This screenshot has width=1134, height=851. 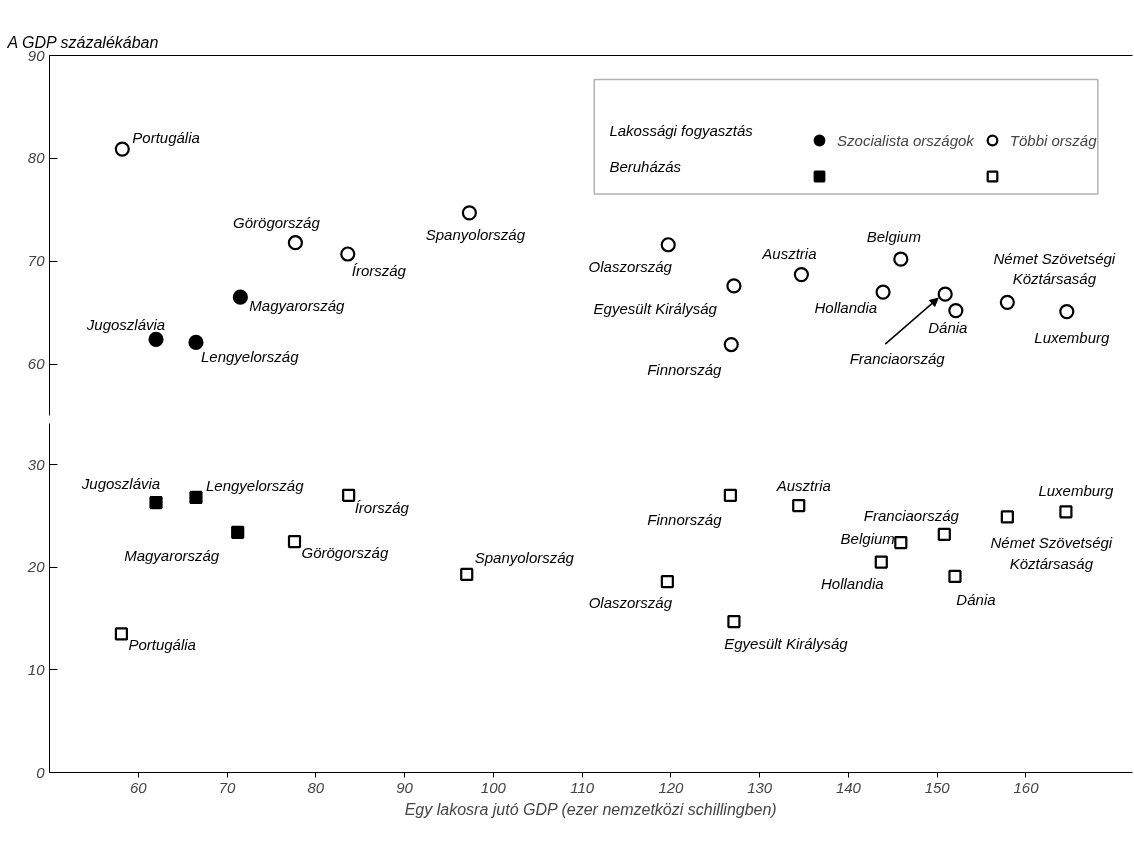 What do you see at coordinates (1026, 787) in the screenshot?
I see `x-tick-label: 160` at bounding box center [1026, 787].